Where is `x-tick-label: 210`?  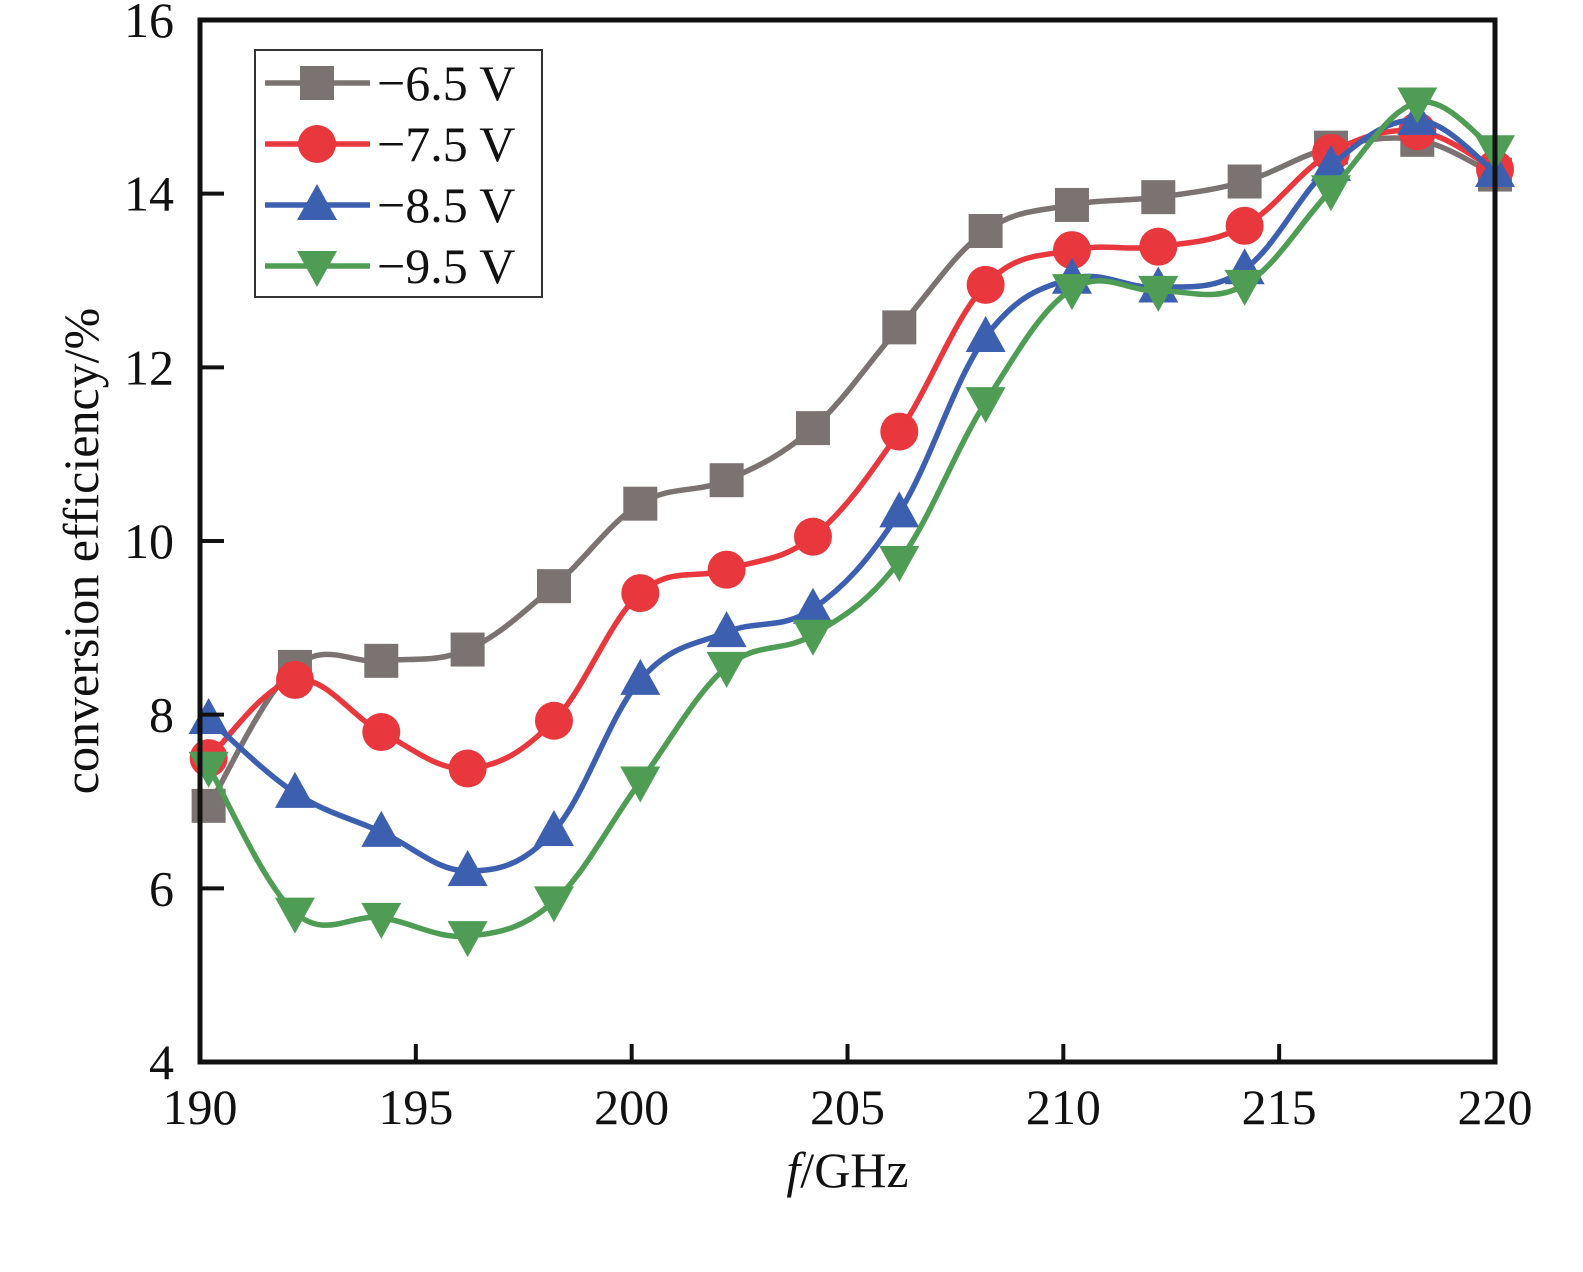 x-tick-label: 210 is located at coordinates (1063, 1107).